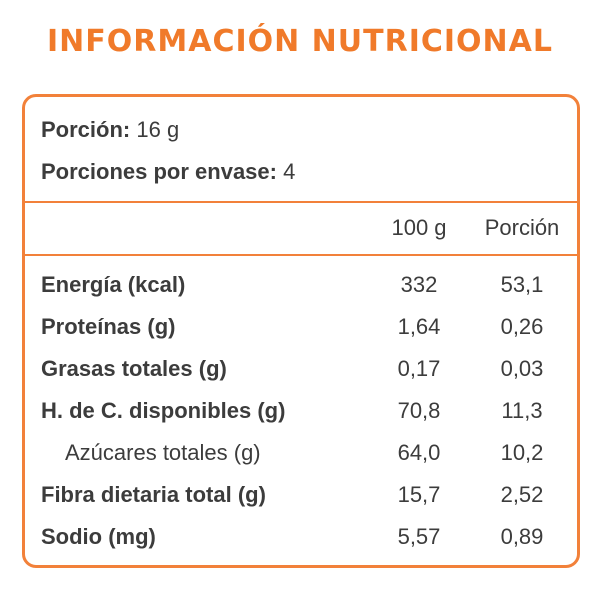 The width and height of the screenshot is (600, 600). Describe the element at coordinates (159, 171) in the screenshot. I see `servings-label: Porciones por envase:` at that location.